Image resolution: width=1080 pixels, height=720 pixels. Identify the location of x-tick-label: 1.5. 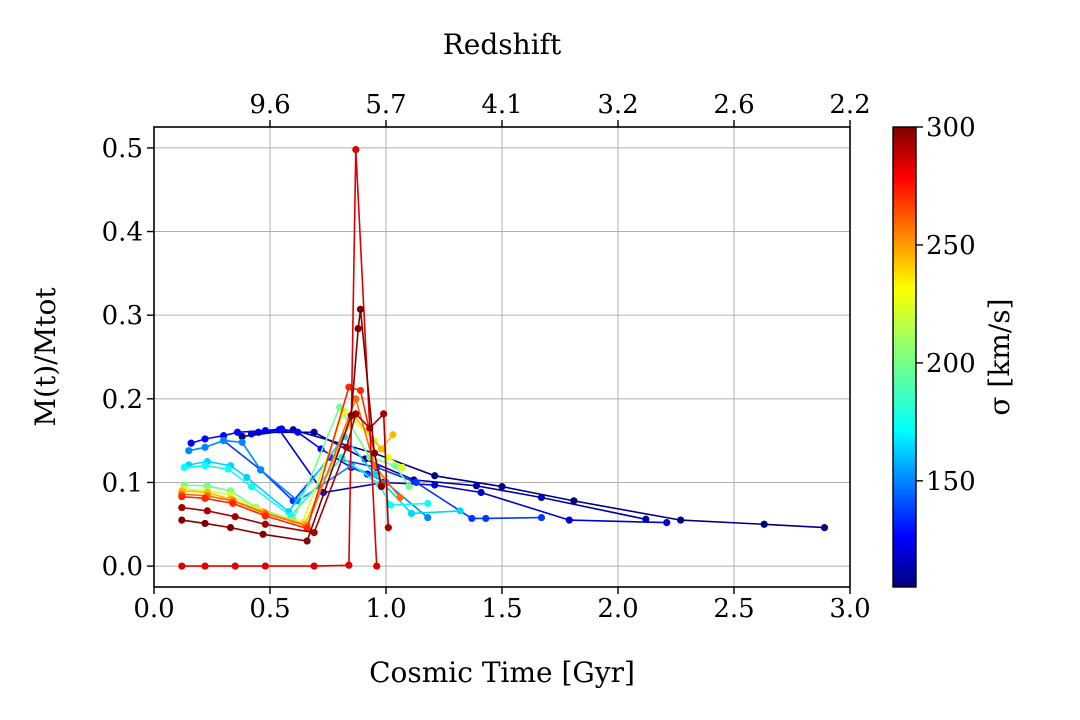
(501, 609).